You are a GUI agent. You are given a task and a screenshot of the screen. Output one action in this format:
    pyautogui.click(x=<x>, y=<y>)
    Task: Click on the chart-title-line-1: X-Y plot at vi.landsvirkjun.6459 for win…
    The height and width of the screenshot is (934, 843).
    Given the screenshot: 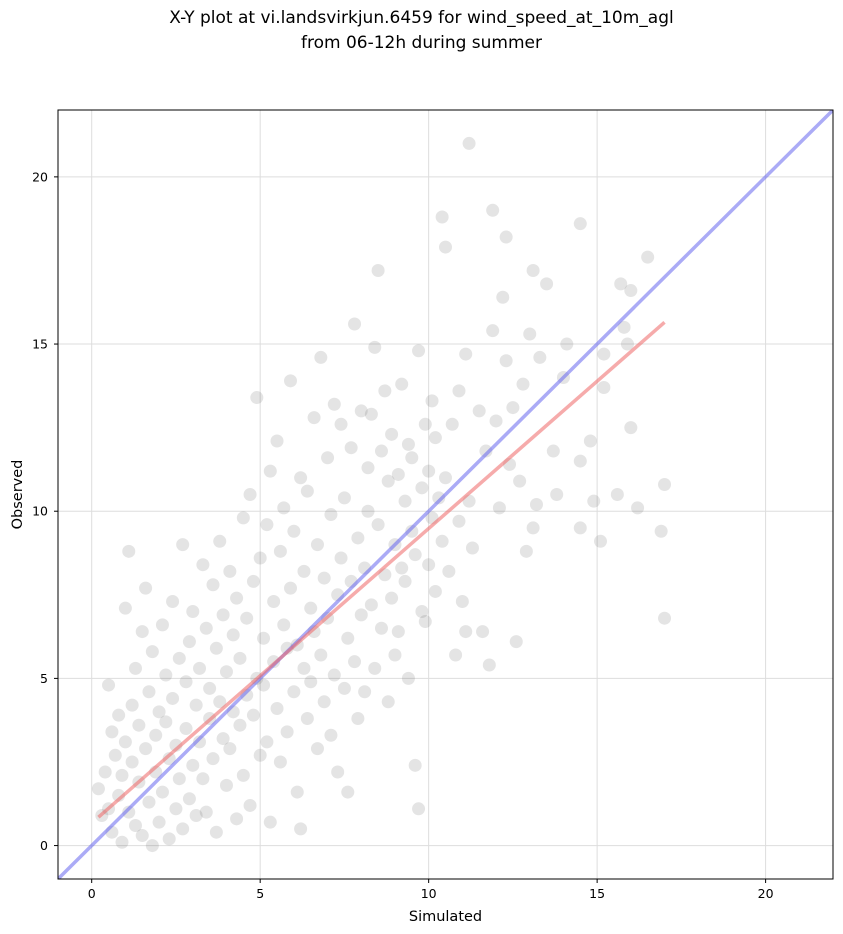 What is the action you would take?
    pyautogui.click(x=421, y=18)
    